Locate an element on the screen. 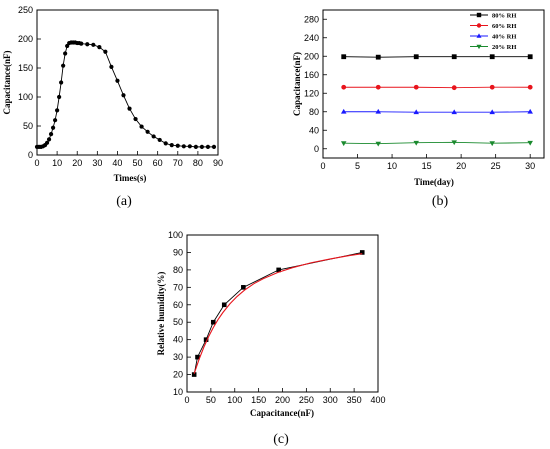  y-tick-label: 20 is located at coordinates (178, 375).